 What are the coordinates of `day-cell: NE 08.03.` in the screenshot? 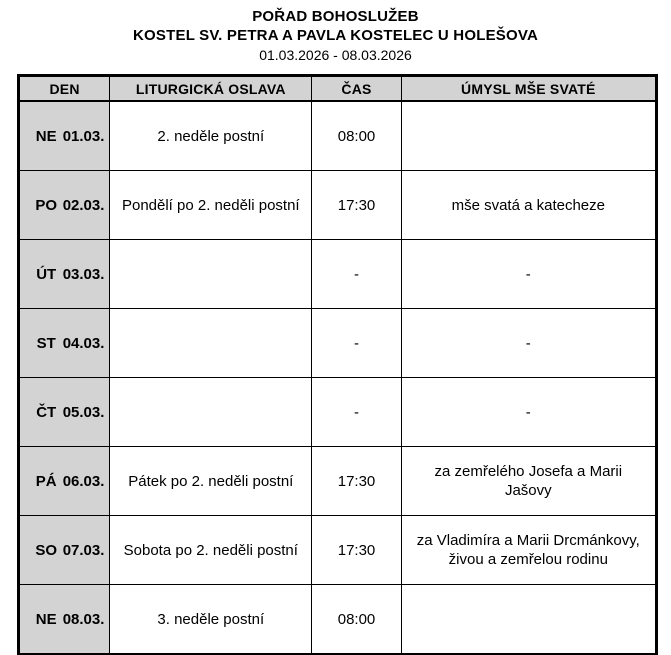 It's located at (64, 619).